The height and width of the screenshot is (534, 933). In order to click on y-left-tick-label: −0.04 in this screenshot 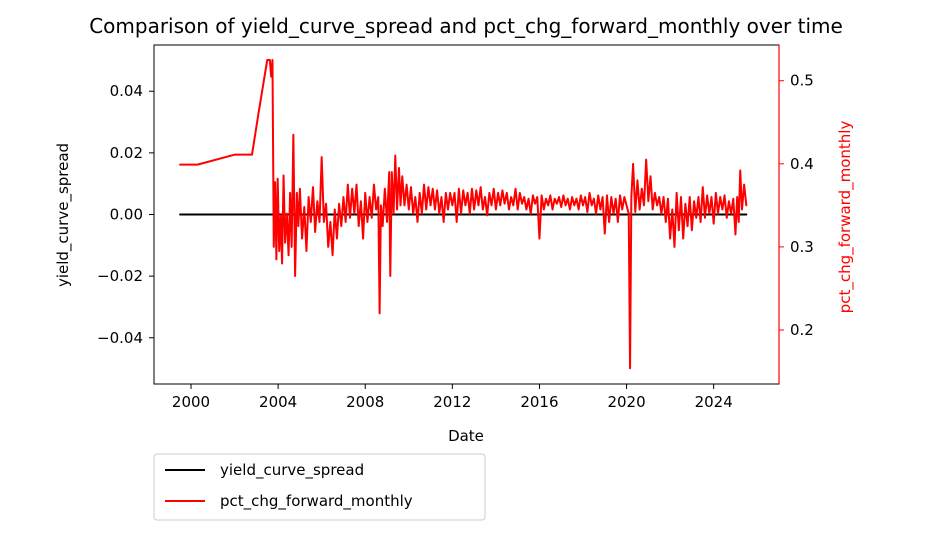, I will do `click(120, 338)`.